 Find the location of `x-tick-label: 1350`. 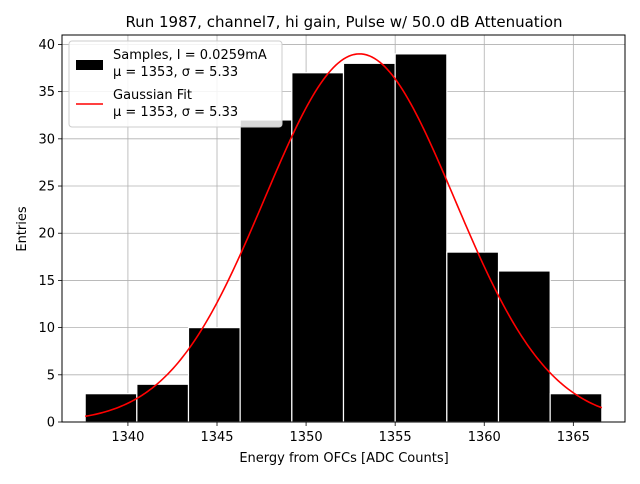

x-tick-label: 1350 is located at coordinates (306, 437).